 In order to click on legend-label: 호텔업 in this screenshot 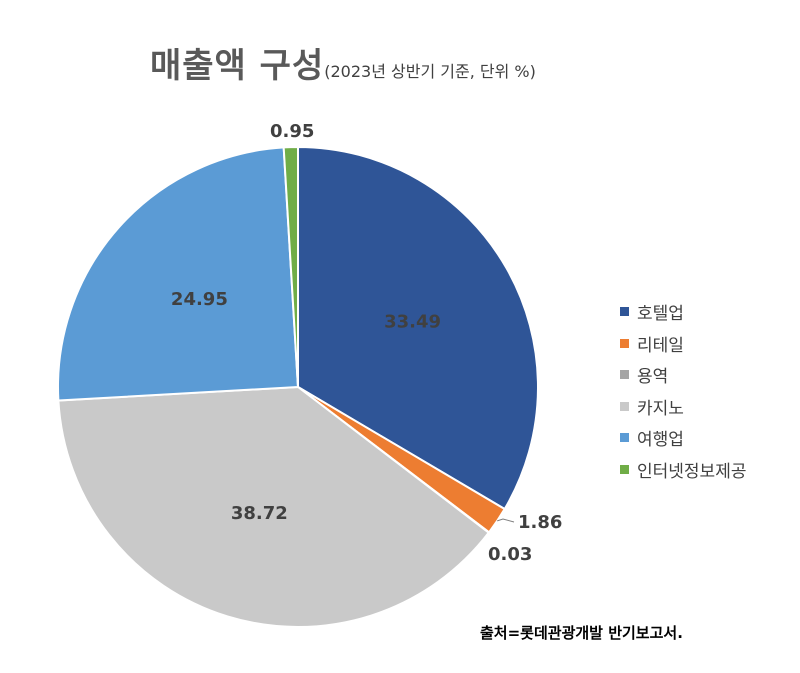, I will do `click(660, 314)`.